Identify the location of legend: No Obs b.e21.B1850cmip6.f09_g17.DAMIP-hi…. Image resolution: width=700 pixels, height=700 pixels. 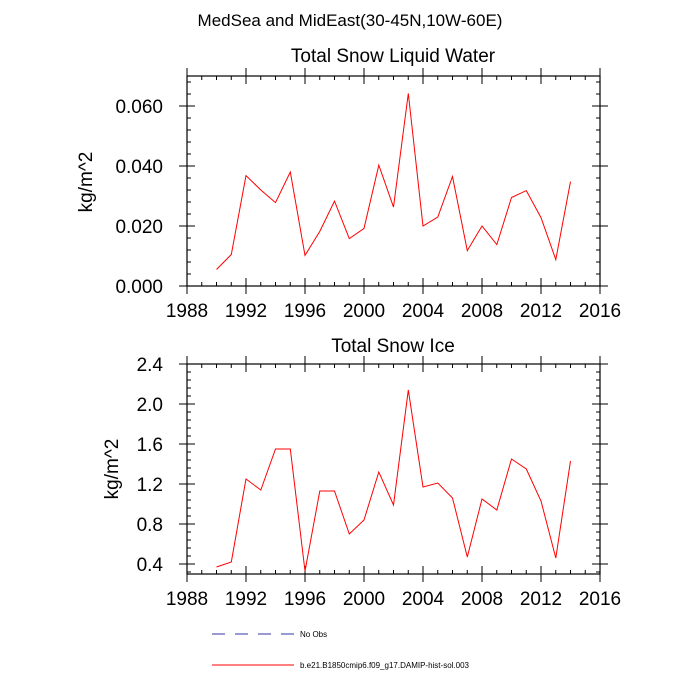
(341, 650).